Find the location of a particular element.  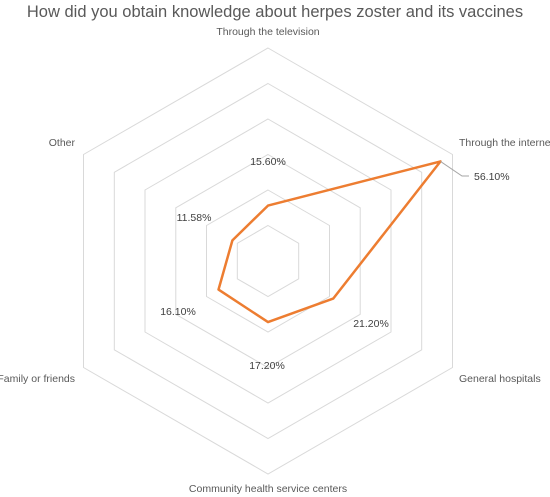

category-label: Family or friends is located at coordinates (37, 379).